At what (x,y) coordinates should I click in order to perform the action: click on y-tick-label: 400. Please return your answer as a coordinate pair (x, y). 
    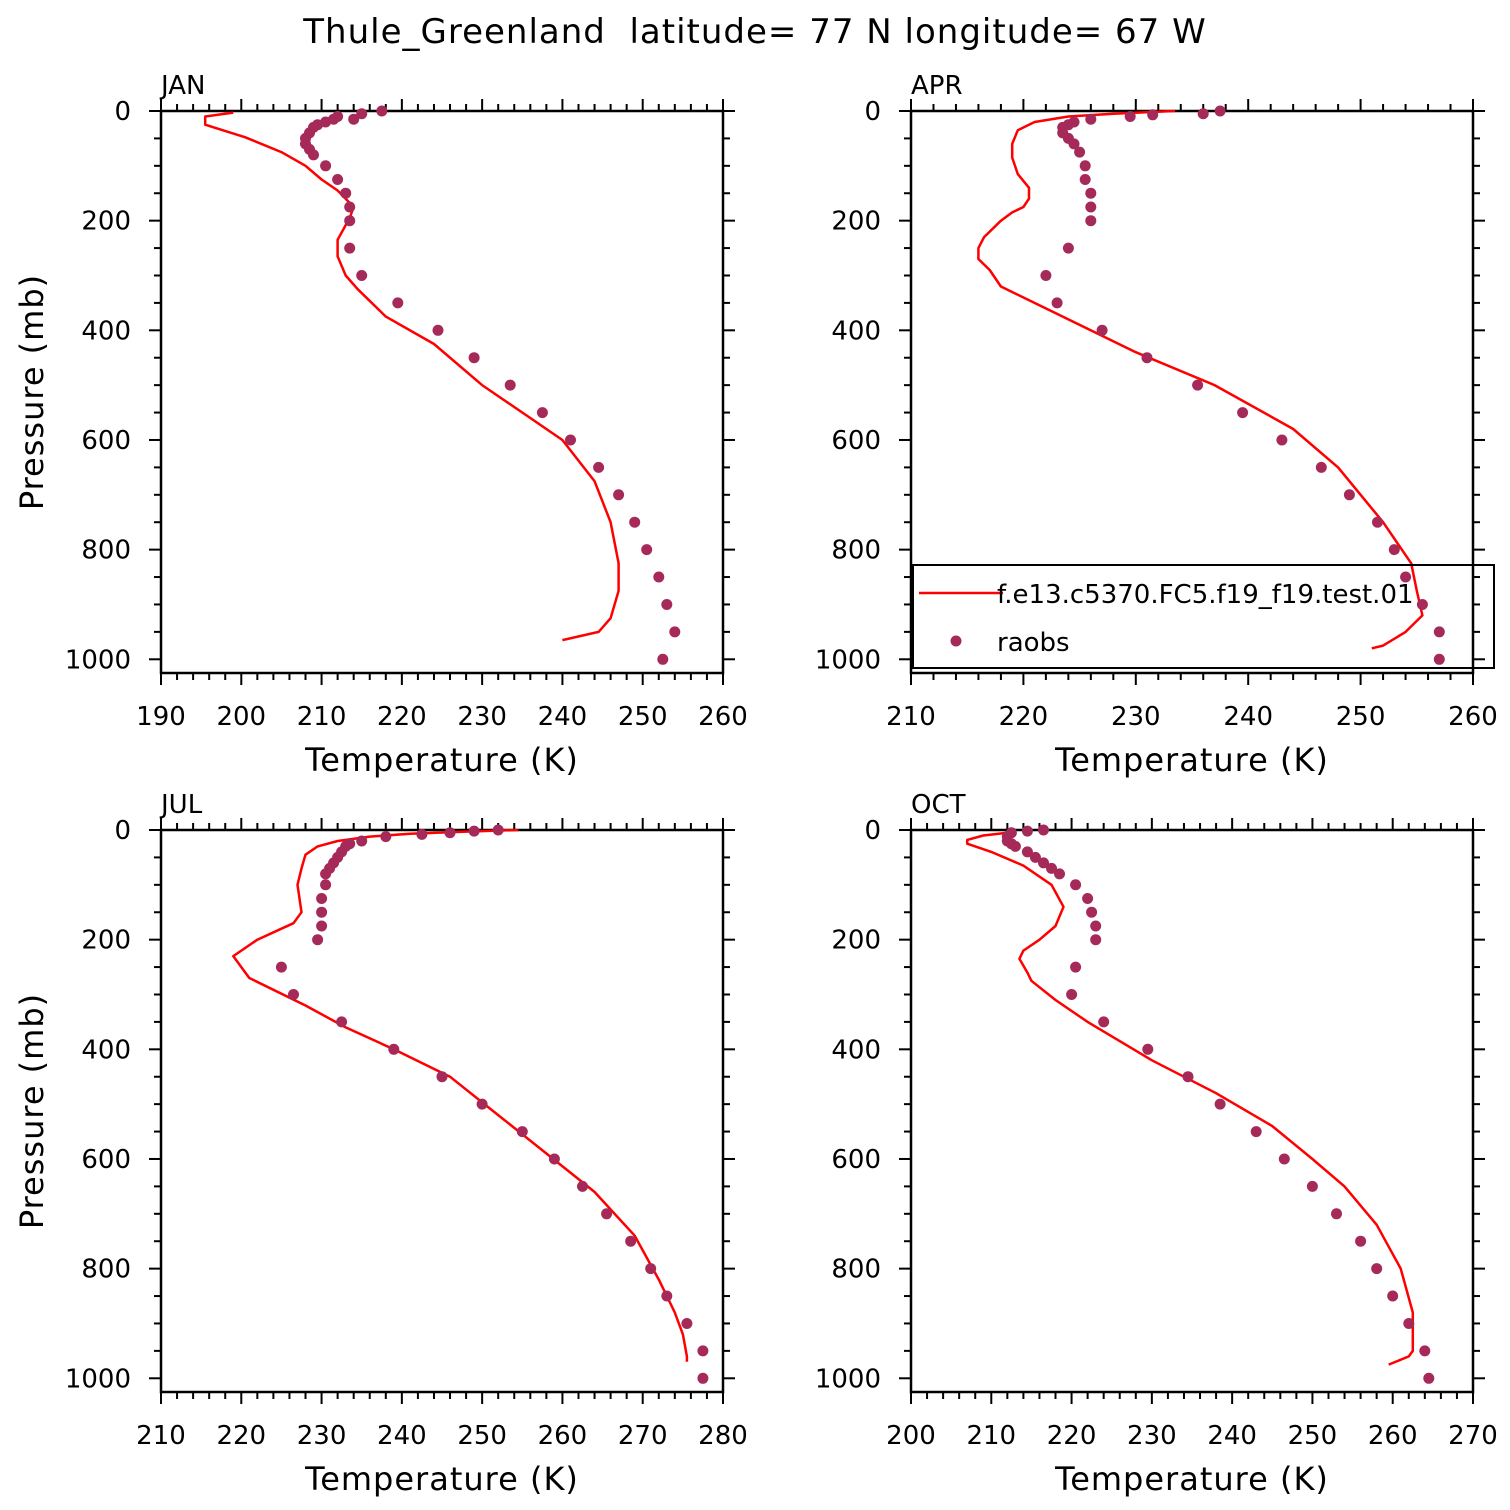
    Looking at the image, I should click on (106, 331).